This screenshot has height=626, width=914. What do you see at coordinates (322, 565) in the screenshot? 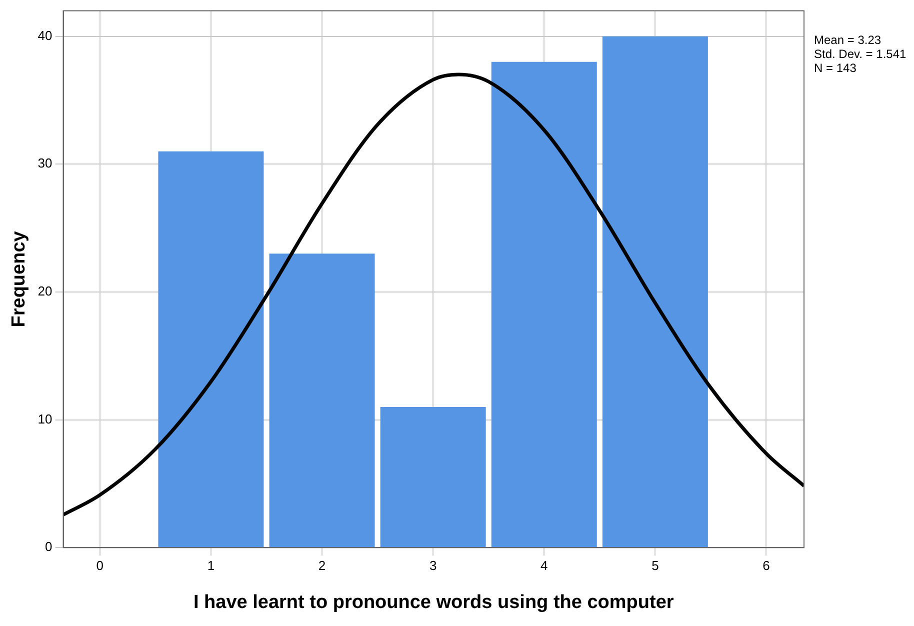
I see `x-tick-label: 2` at bounding box center [322, 565].